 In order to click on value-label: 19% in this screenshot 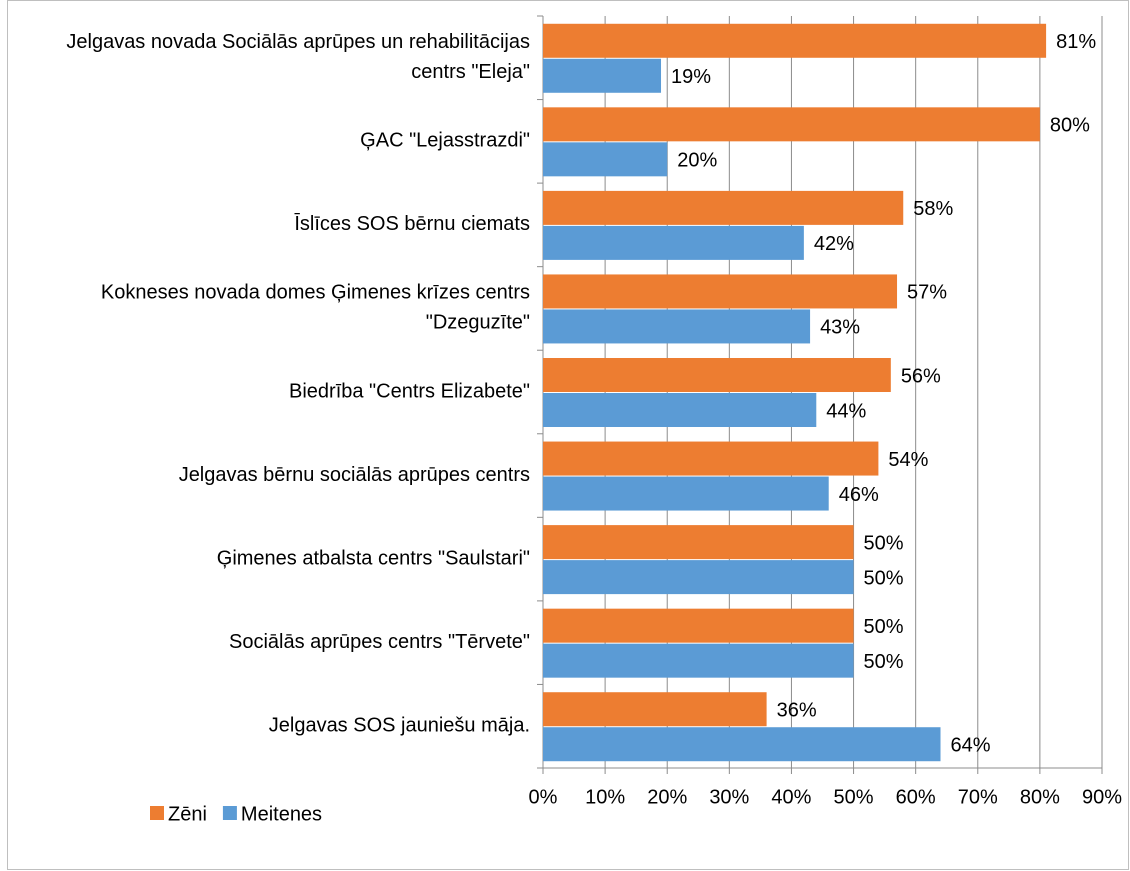, I will do `click(691, 77)`.